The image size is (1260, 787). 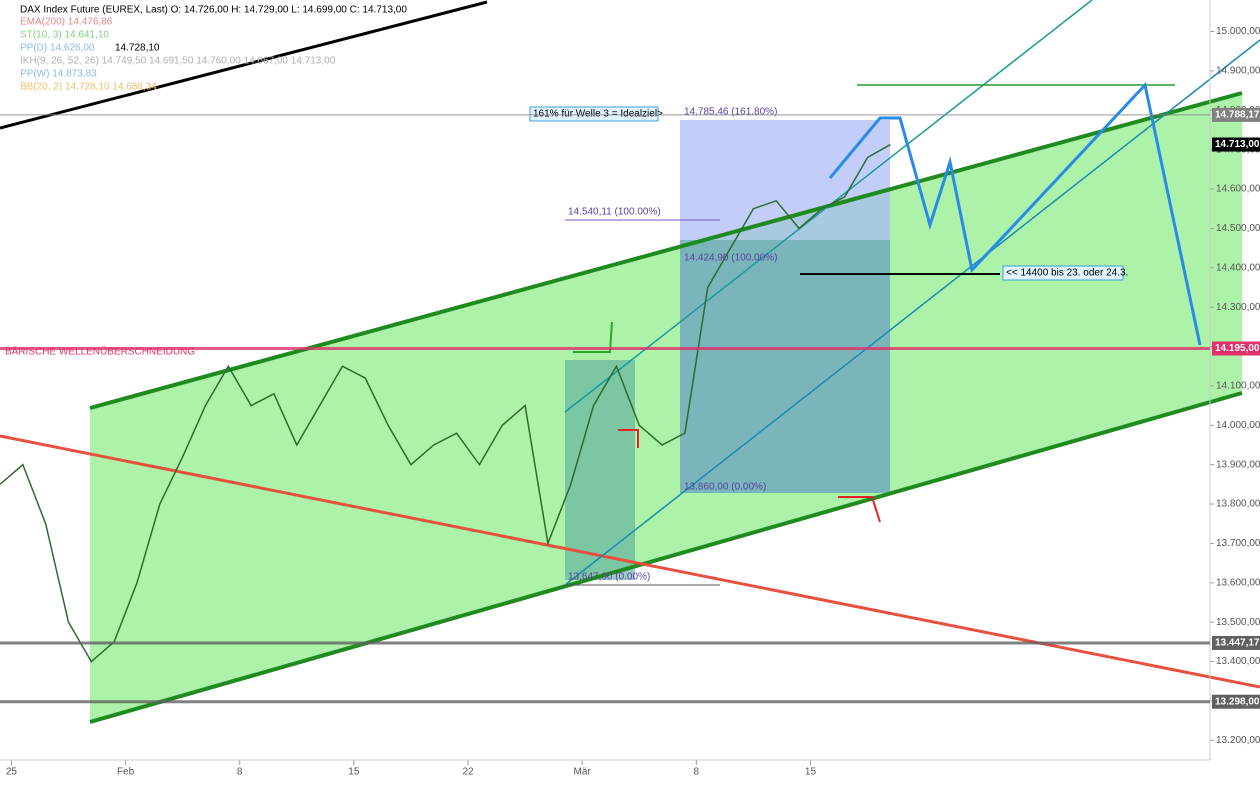 What do you see at coordinates (1238, 31) in the screenshot?
I see `y-tick-label: 15.000,00` at bounding box center [1238, 31].